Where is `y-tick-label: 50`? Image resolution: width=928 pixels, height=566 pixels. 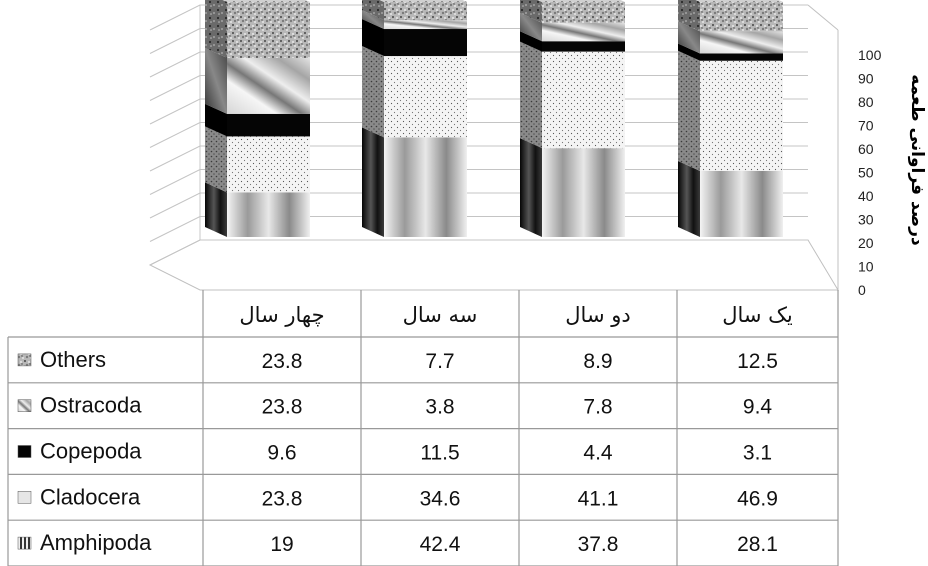 y-tick-label: 50 is located at coordinates (866, 173).